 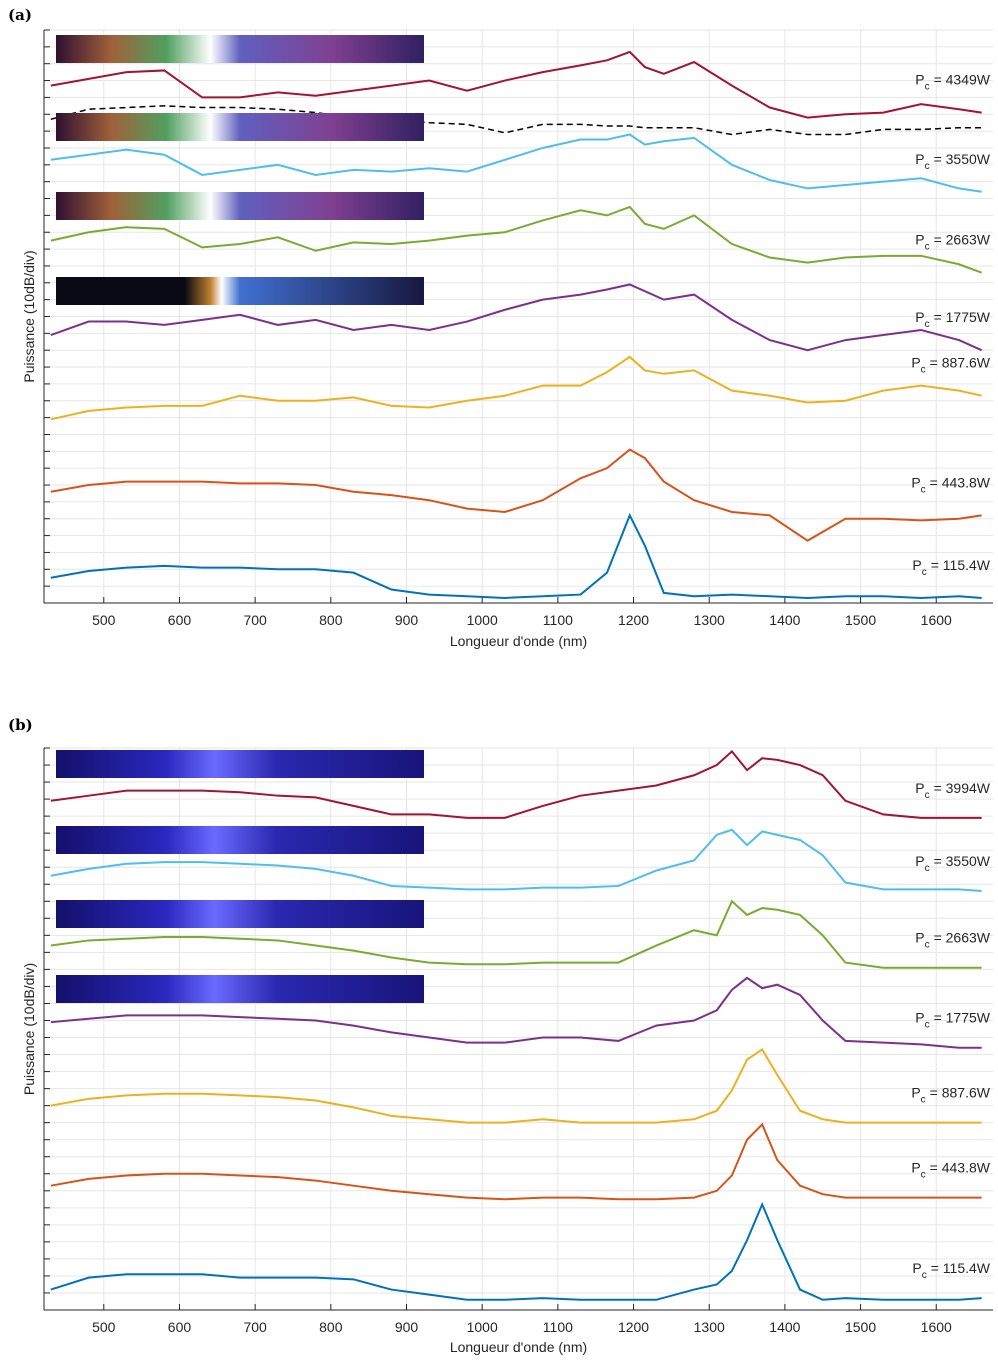 What do you see at coordinates (962, 317) in the screenshot?
I see `label-value: = 1775W` at bounding box center [962, 317].